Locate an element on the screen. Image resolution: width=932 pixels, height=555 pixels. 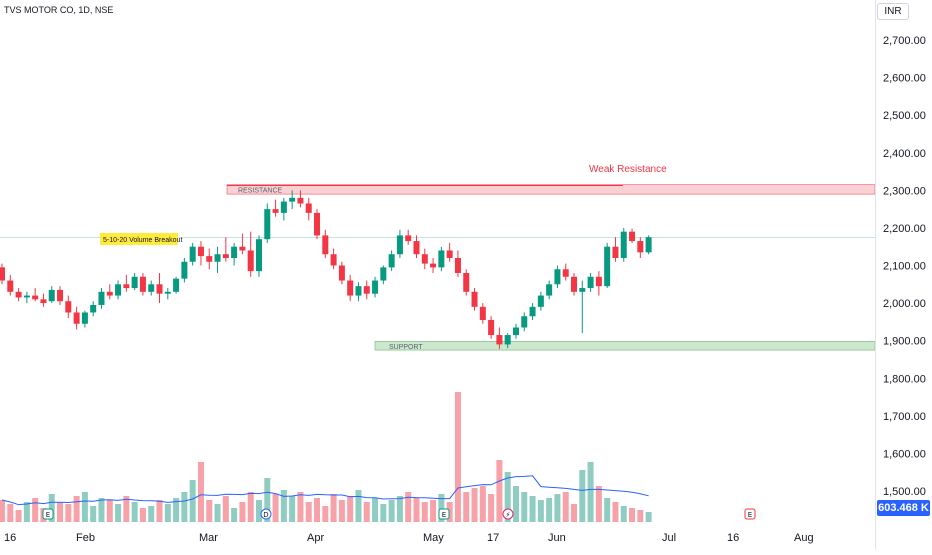
event-markers: E D E ⚡ E is located at coordinates (399, 514).